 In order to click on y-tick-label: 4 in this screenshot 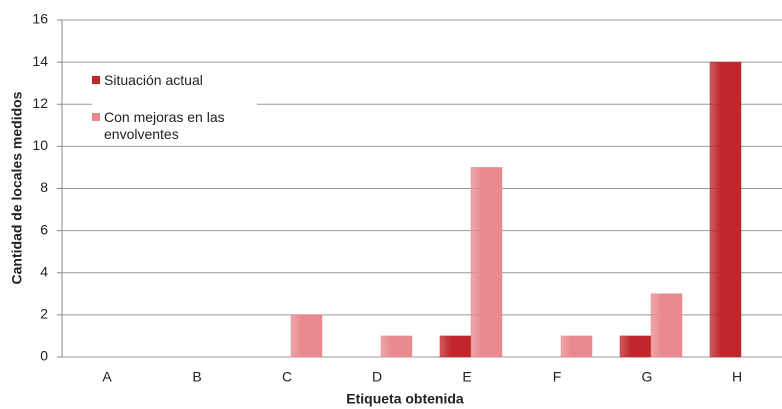, I will do `click(44, 271)`.